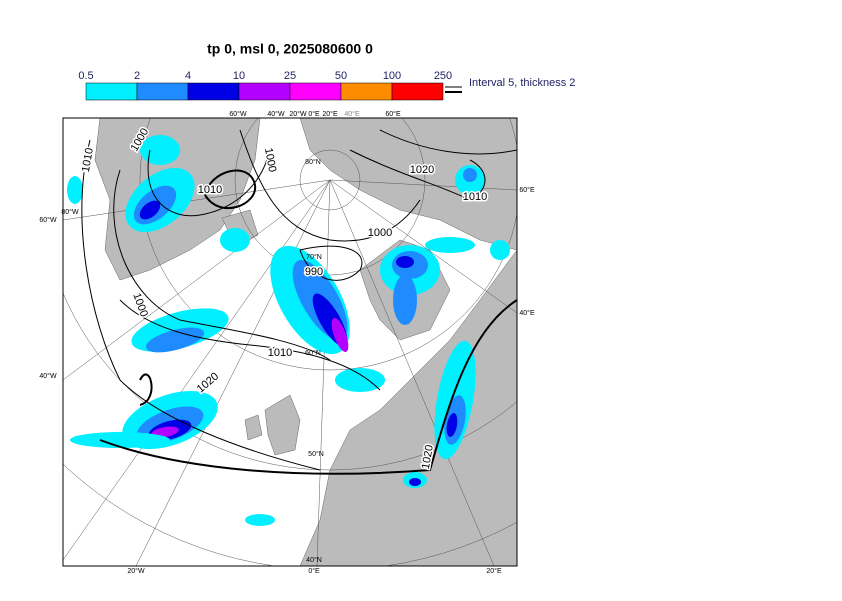  I want to click on legend-level: 0.5, so click(85, 76).